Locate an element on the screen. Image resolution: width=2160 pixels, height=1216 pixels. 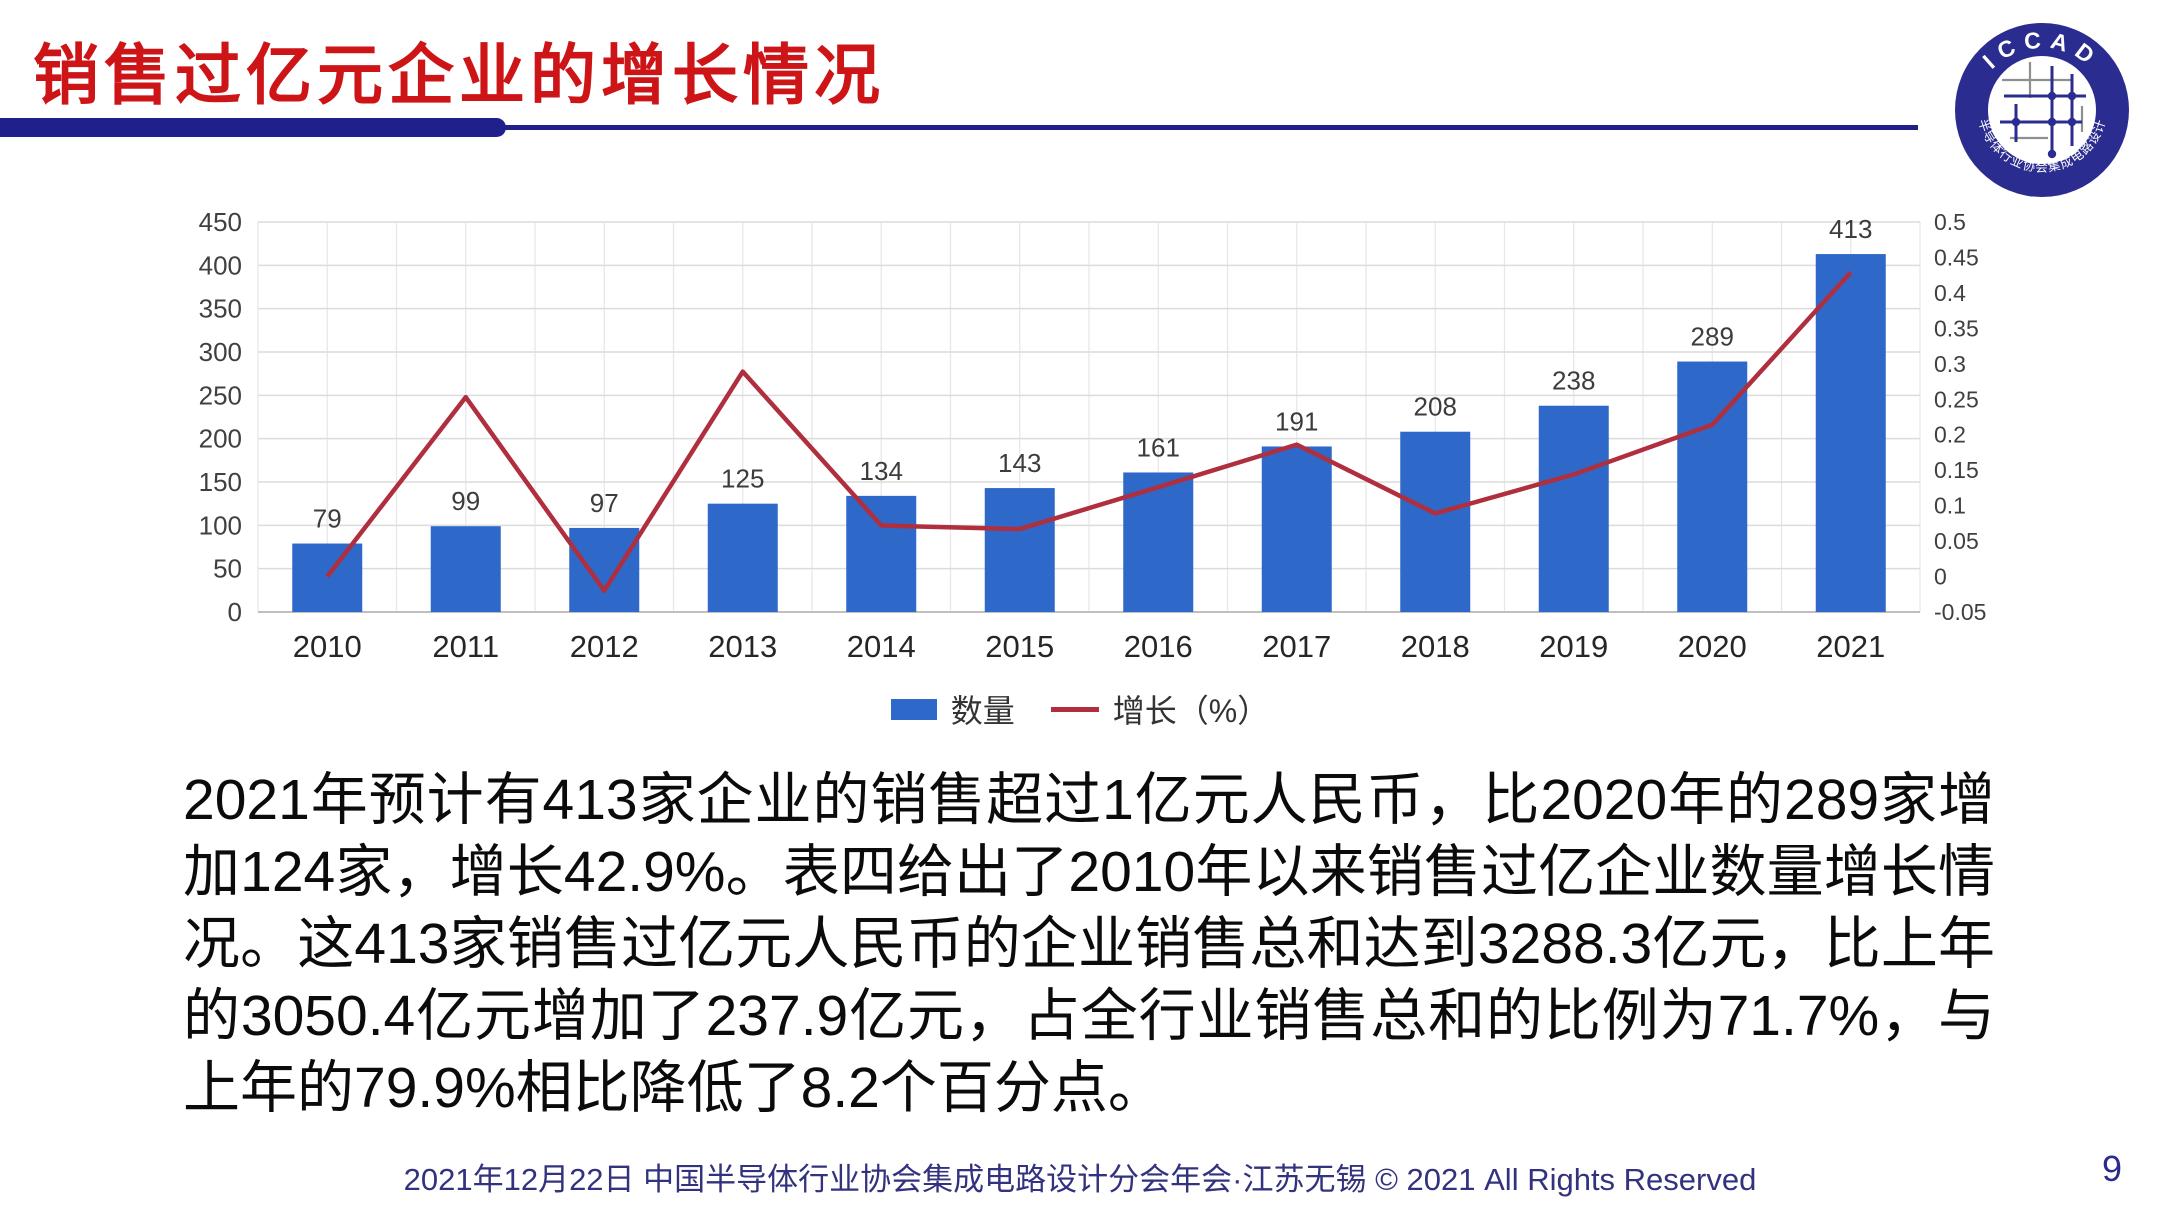
x-axis-tick-label: 2020 is located at coordinates (1712, 646).